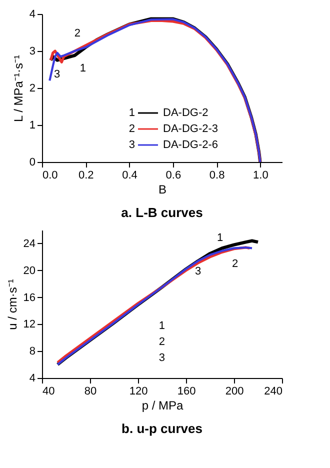 Image resolution: width=330 pixels, height=468 pixels. Describe the element at coordinates (174, 176) in the screenshot. I see `x-tick-label: 0.6` at that location.